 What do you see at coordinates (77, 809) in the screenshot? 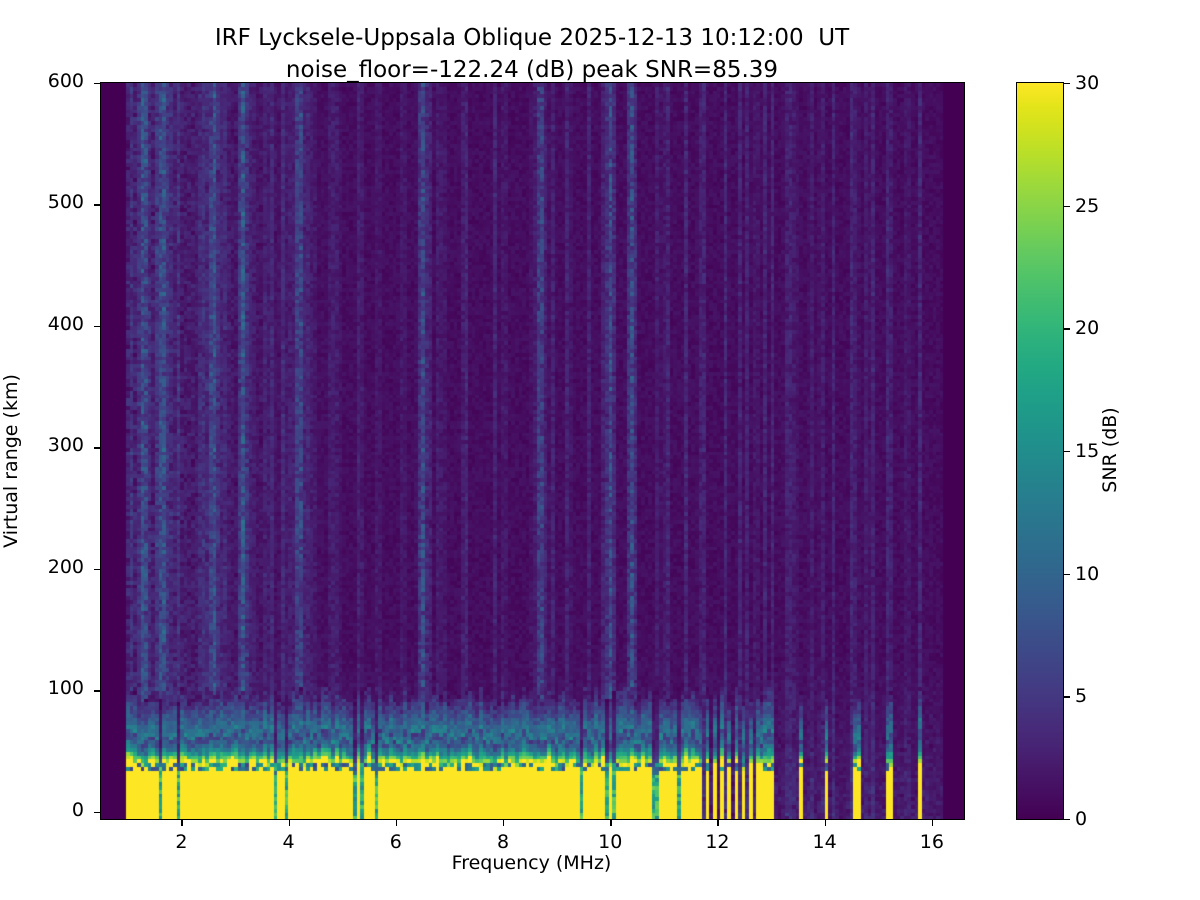
I see `y-tick-text: 0` at bounding box center [77, 809].